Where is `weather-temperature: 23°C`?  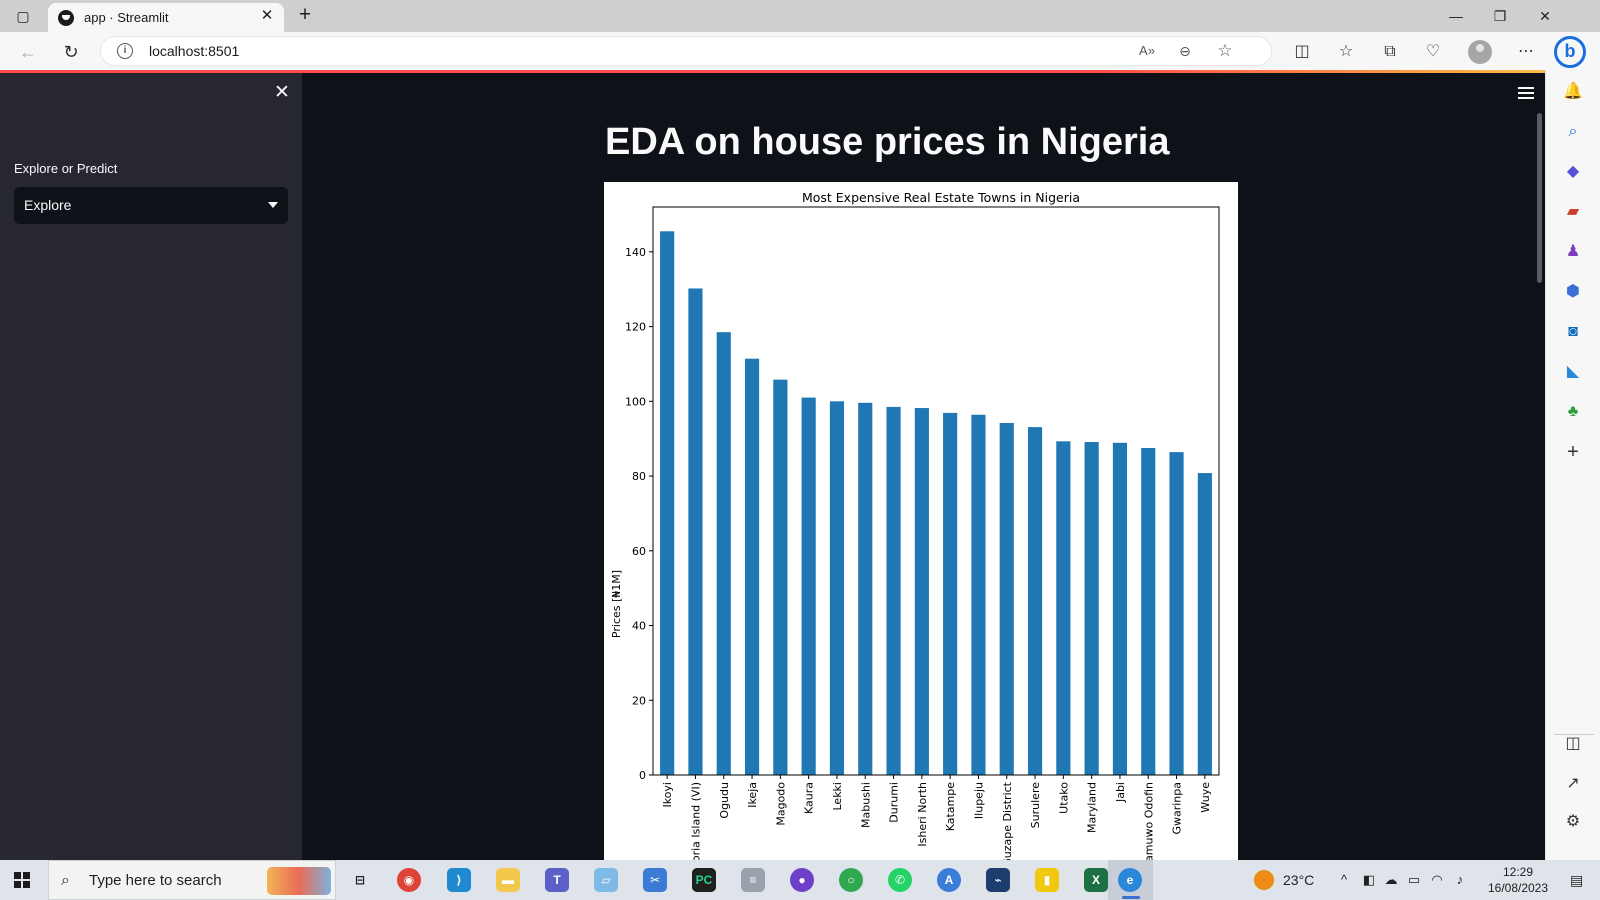
weather-temperature: 23°C is located at coordinates (1299, 880).